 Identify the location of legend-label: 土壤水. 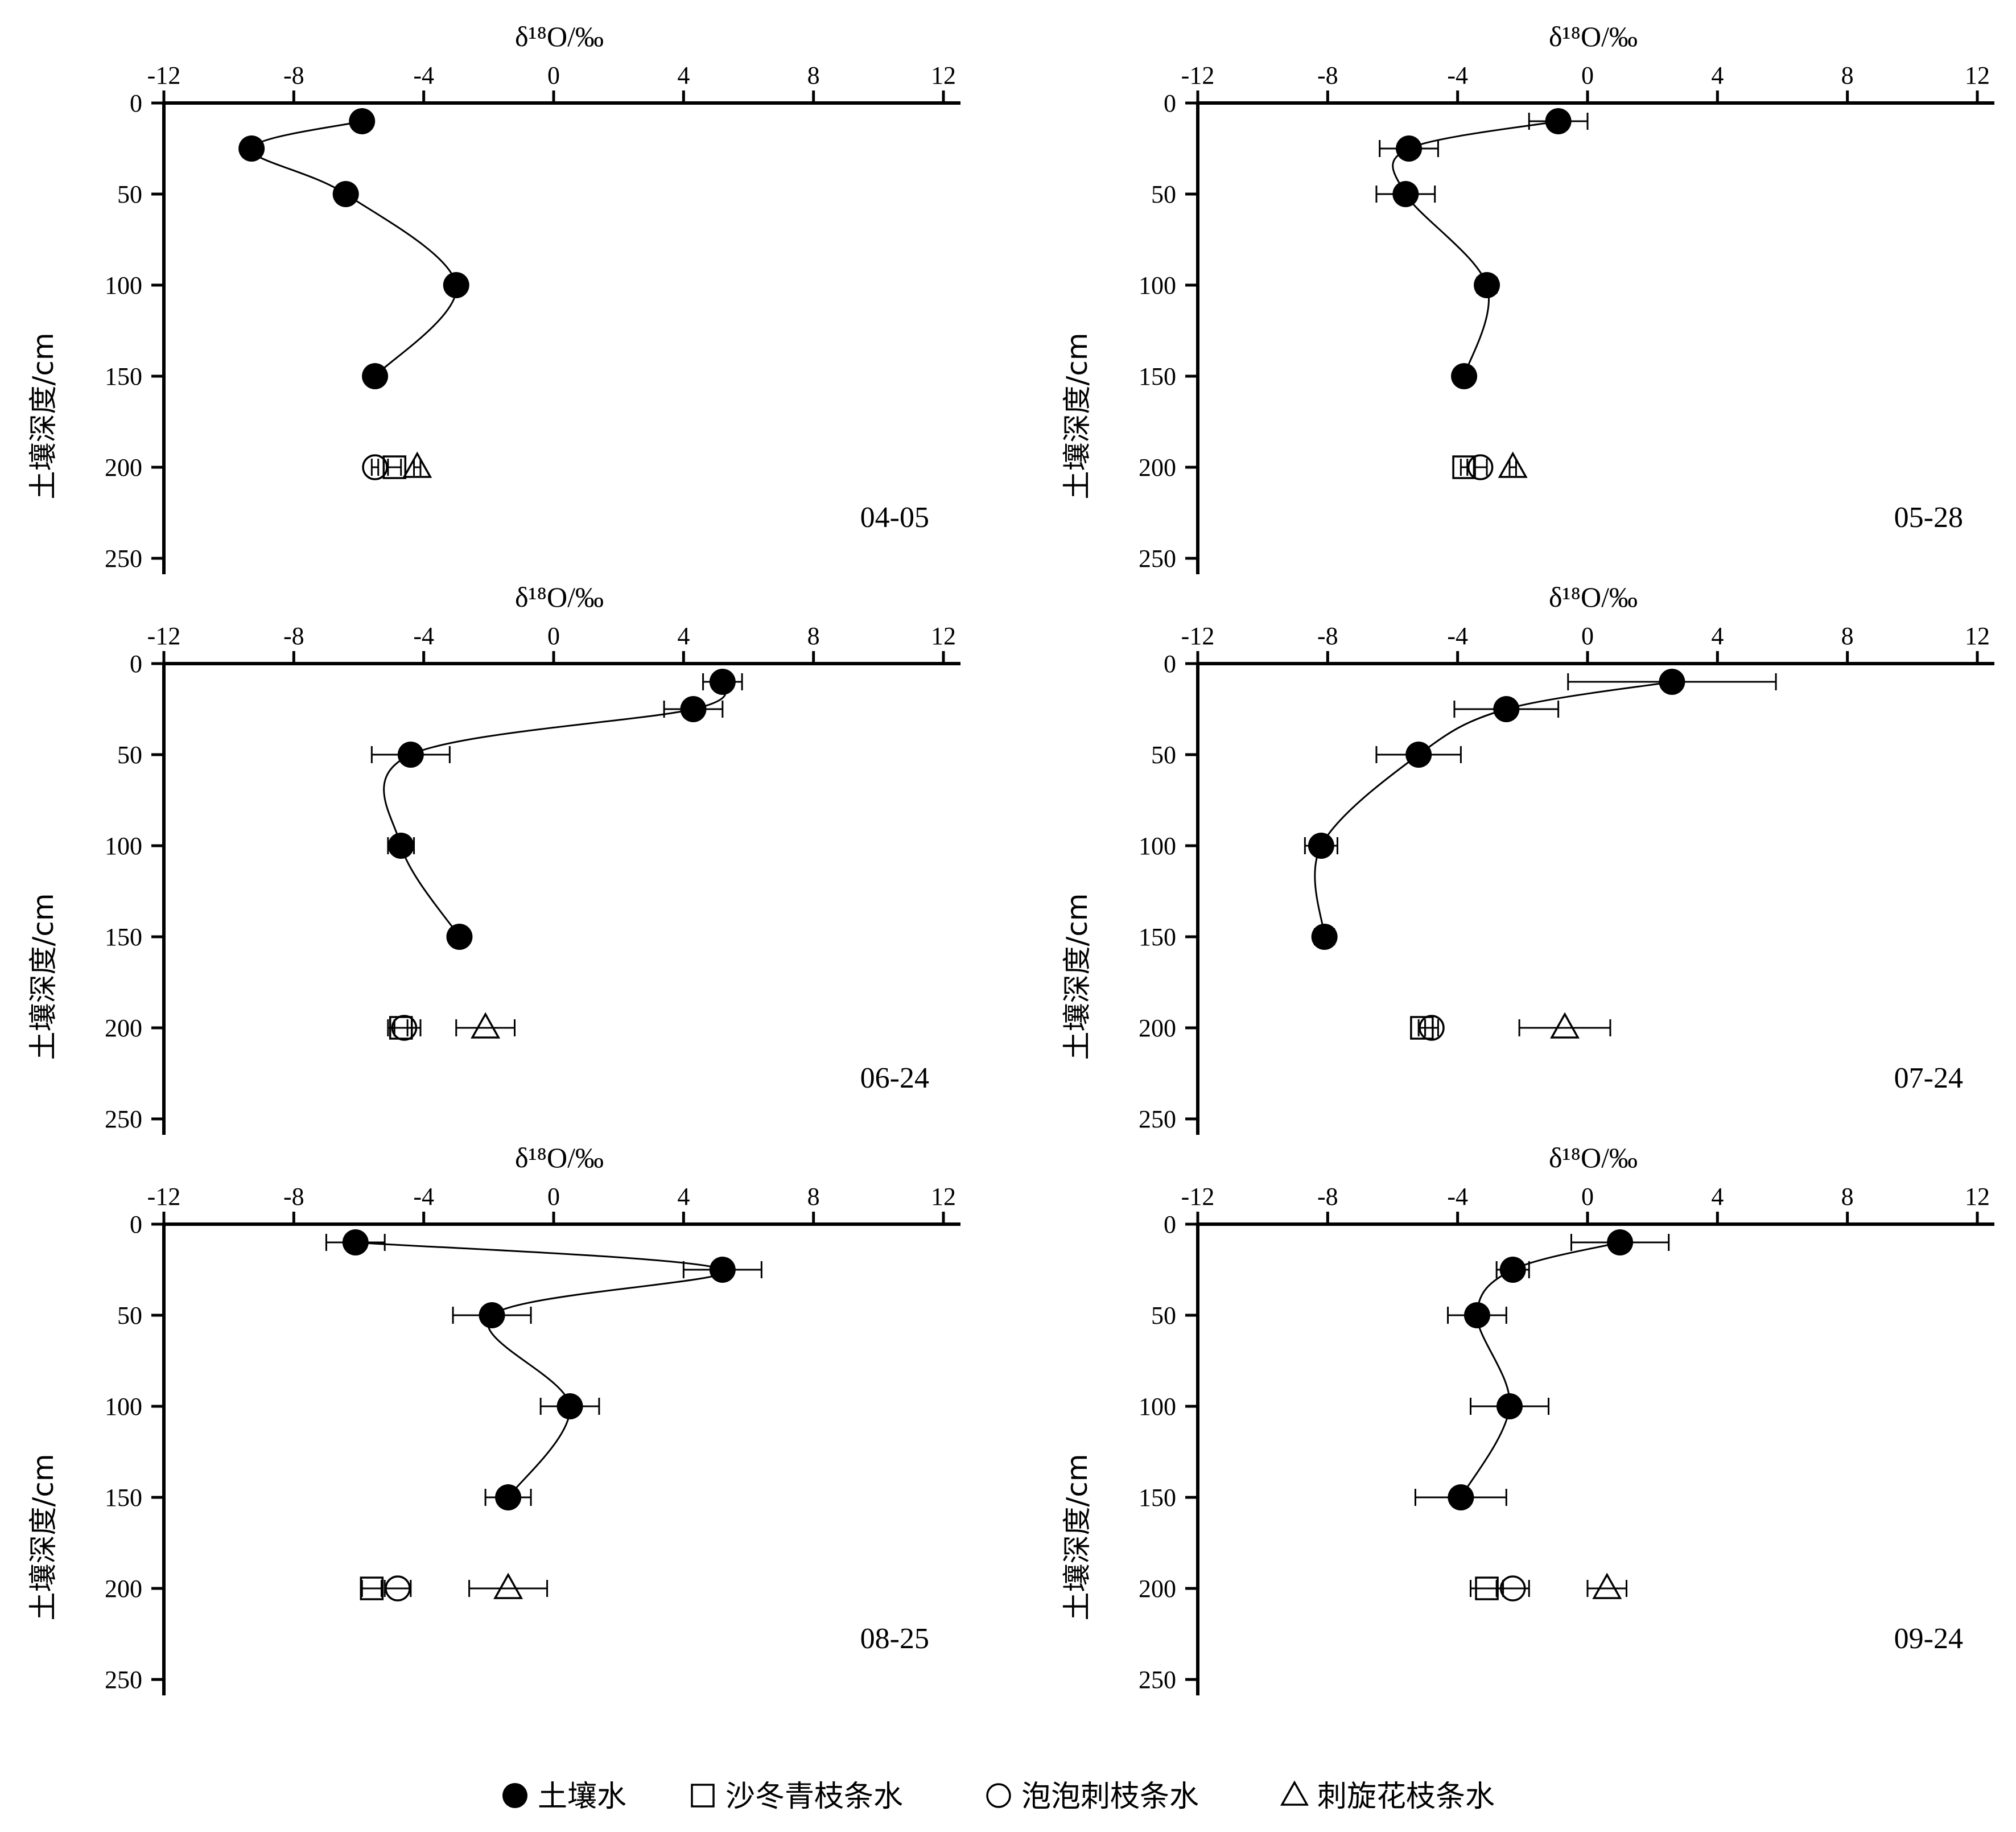
(582, 1797).